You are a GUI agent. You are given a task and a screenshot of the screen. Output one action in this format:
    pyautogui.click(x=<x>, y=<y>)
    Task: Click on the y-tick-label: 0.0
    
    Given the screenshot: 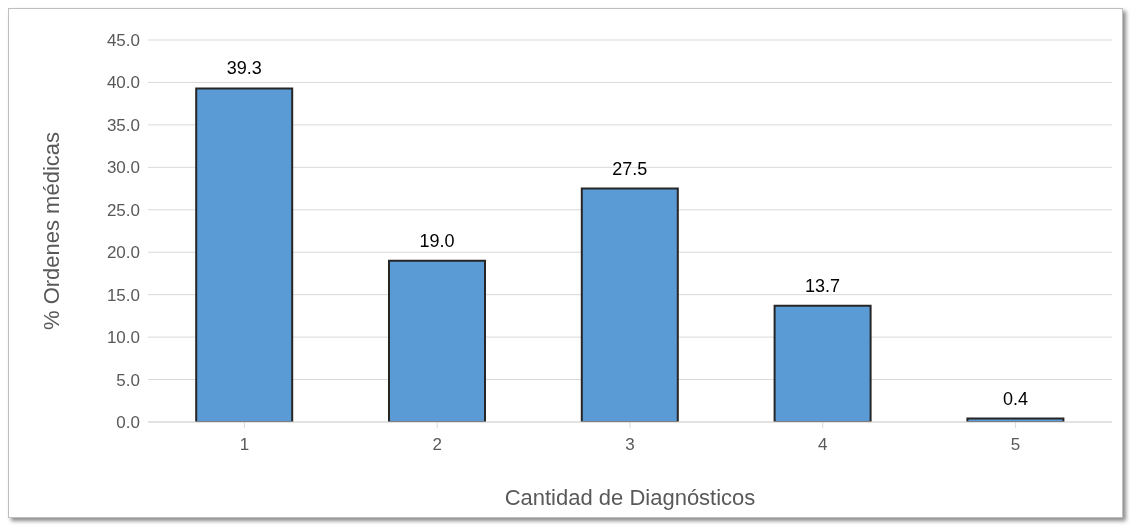 What is the action you would take?
    pyautogui.click(x=128, y=423)
    